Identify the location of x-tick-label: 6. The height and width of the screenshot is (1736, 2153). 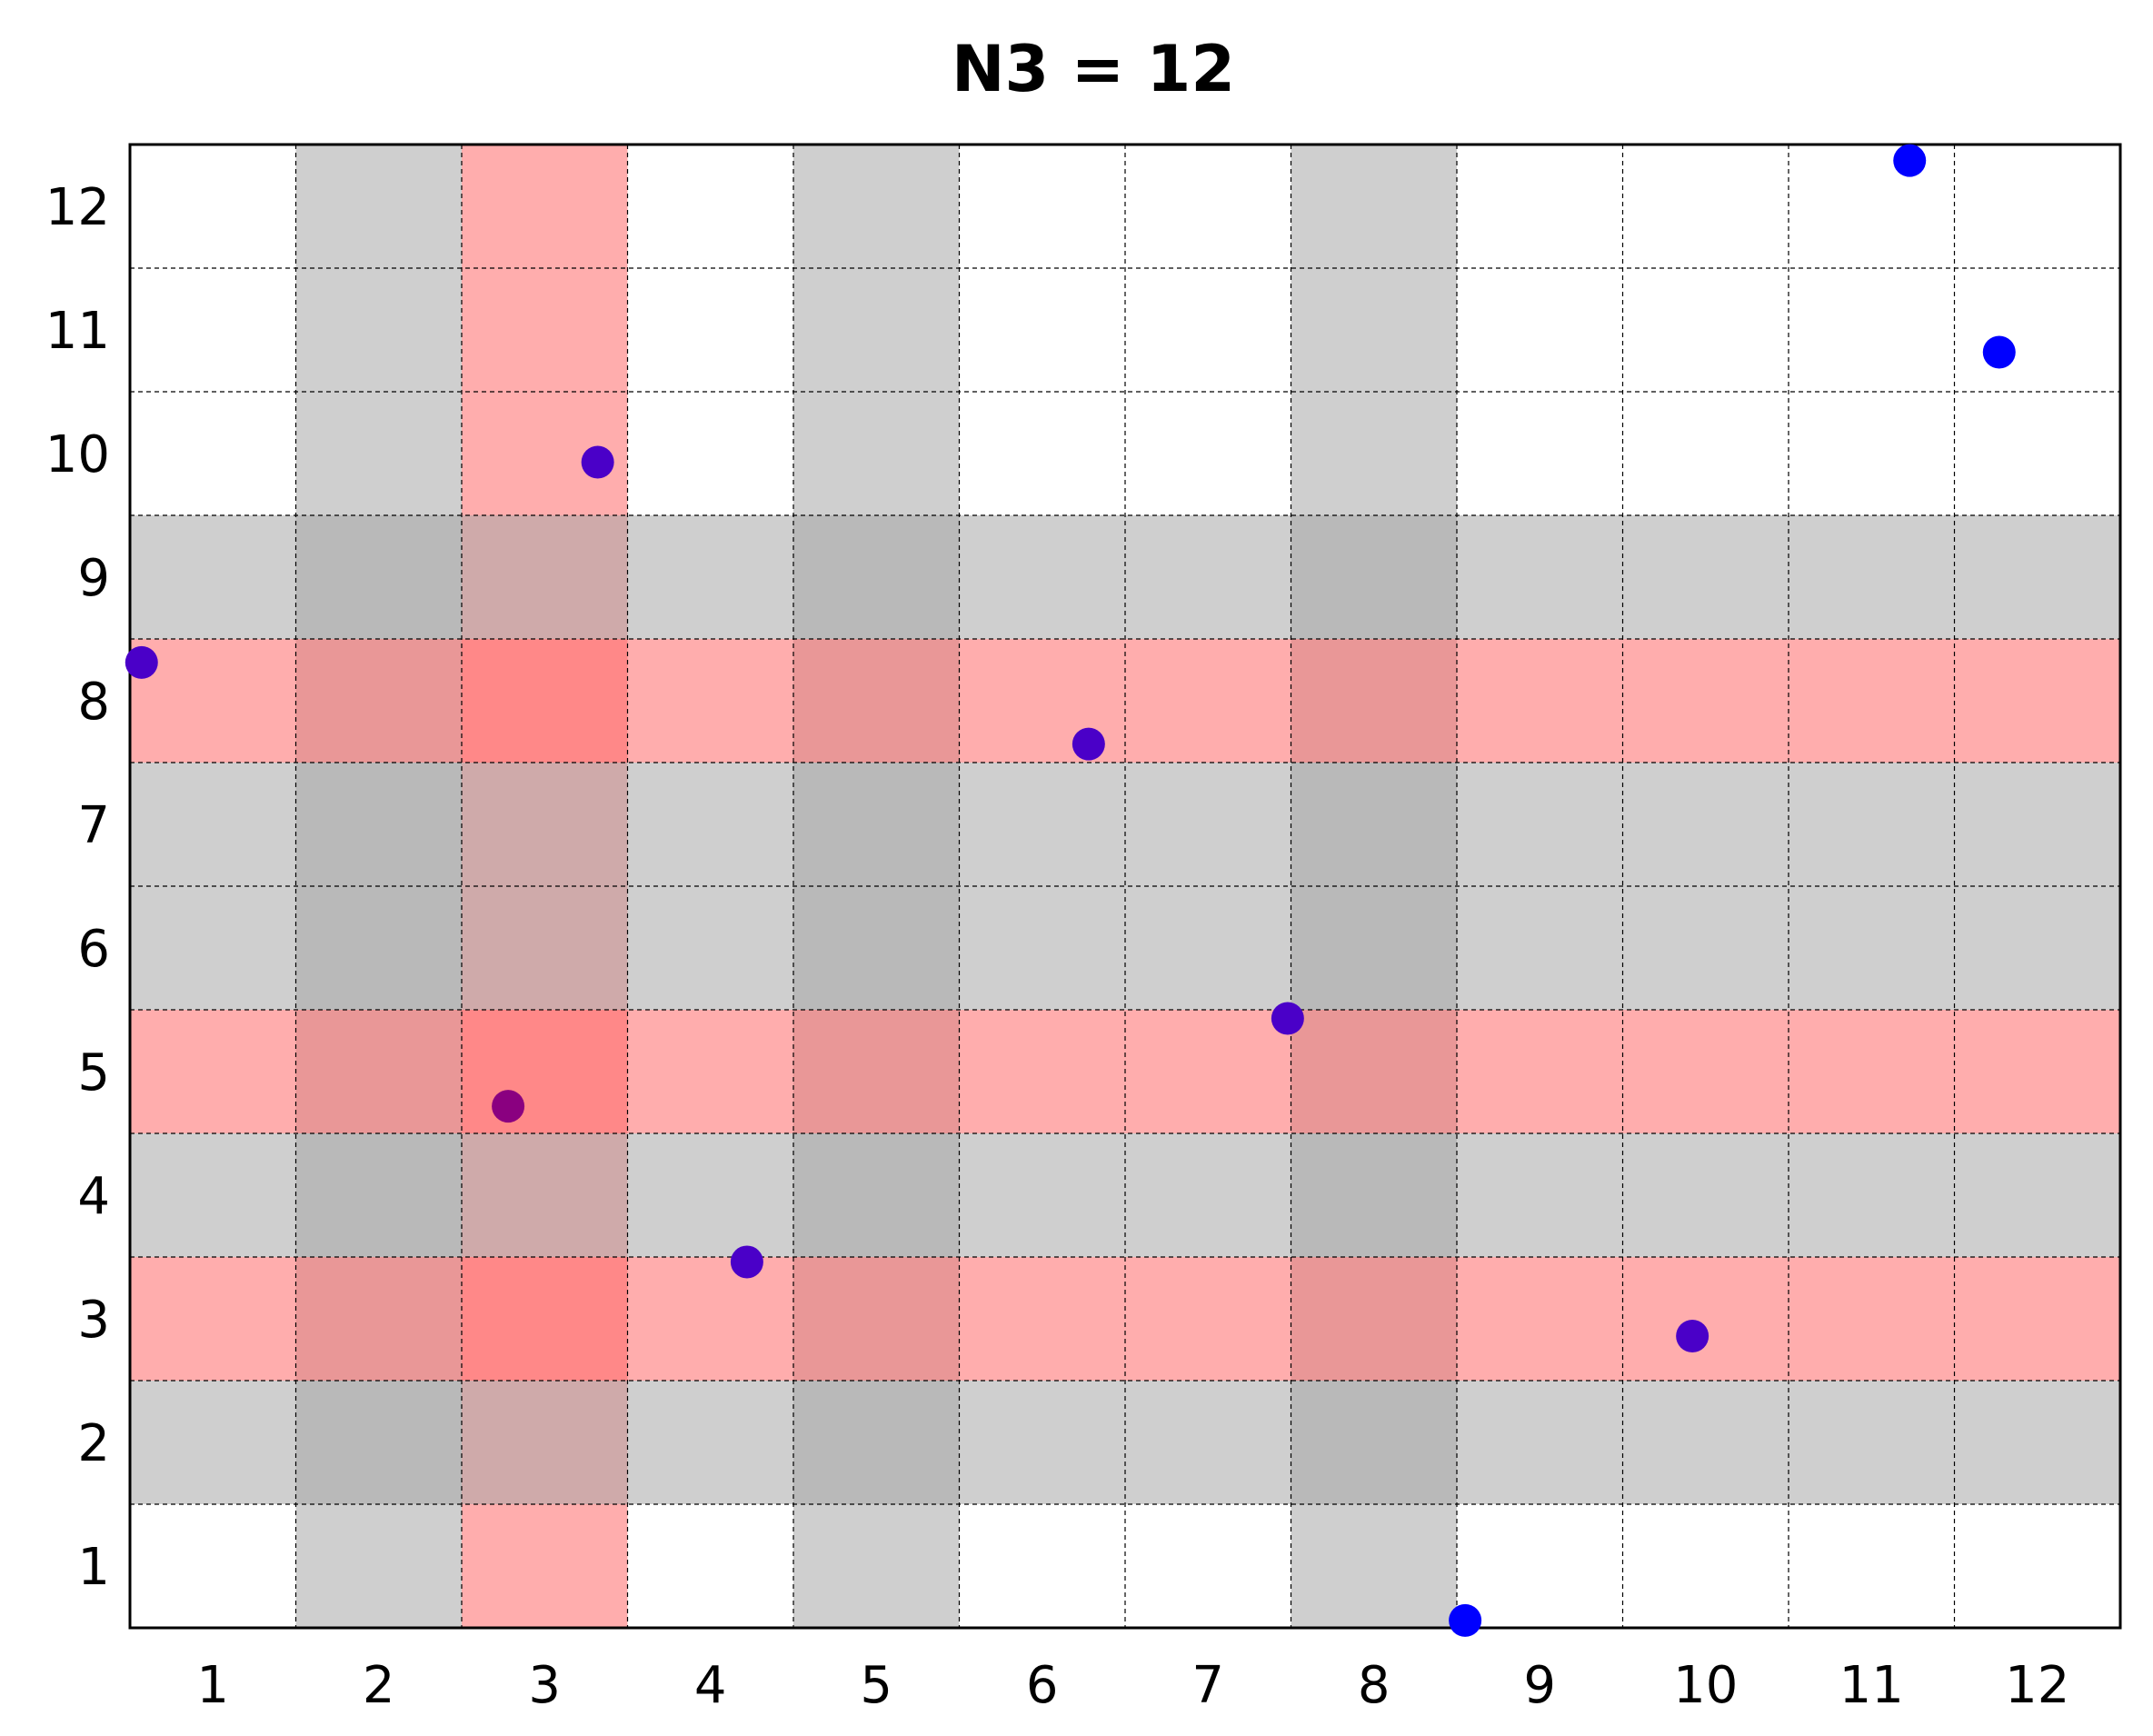
(1043, 1686).